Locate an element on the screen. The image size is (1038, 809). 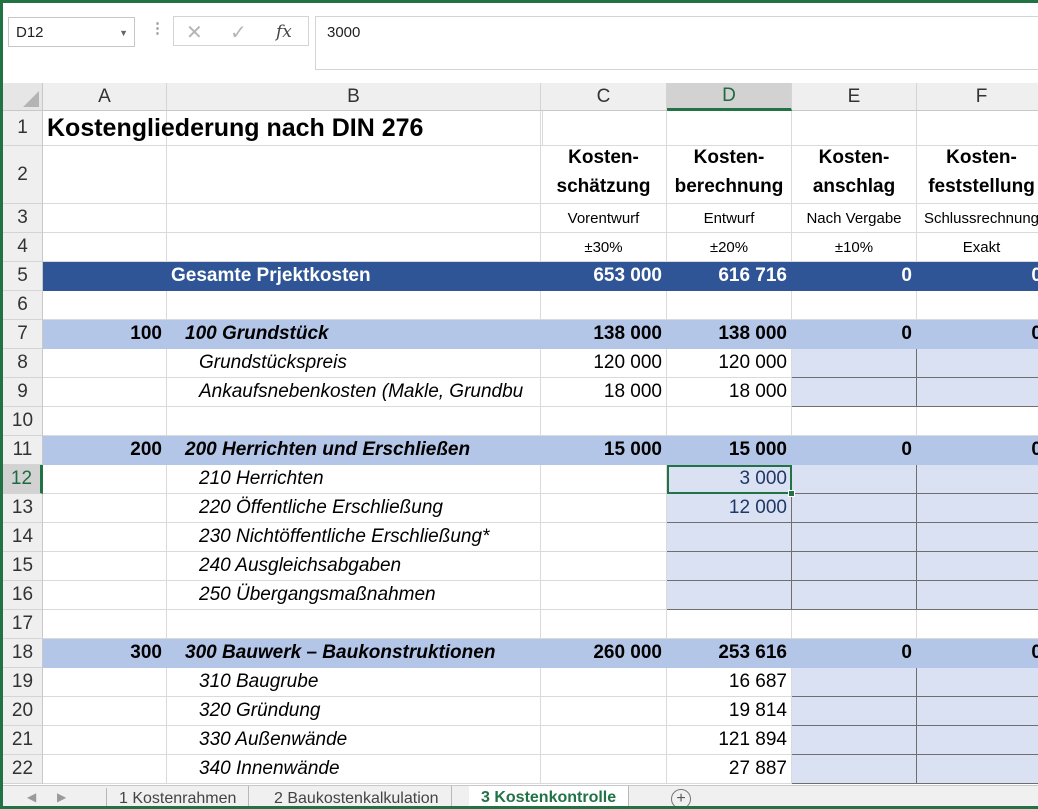
item-21-c is located at coordinates (604, 740).